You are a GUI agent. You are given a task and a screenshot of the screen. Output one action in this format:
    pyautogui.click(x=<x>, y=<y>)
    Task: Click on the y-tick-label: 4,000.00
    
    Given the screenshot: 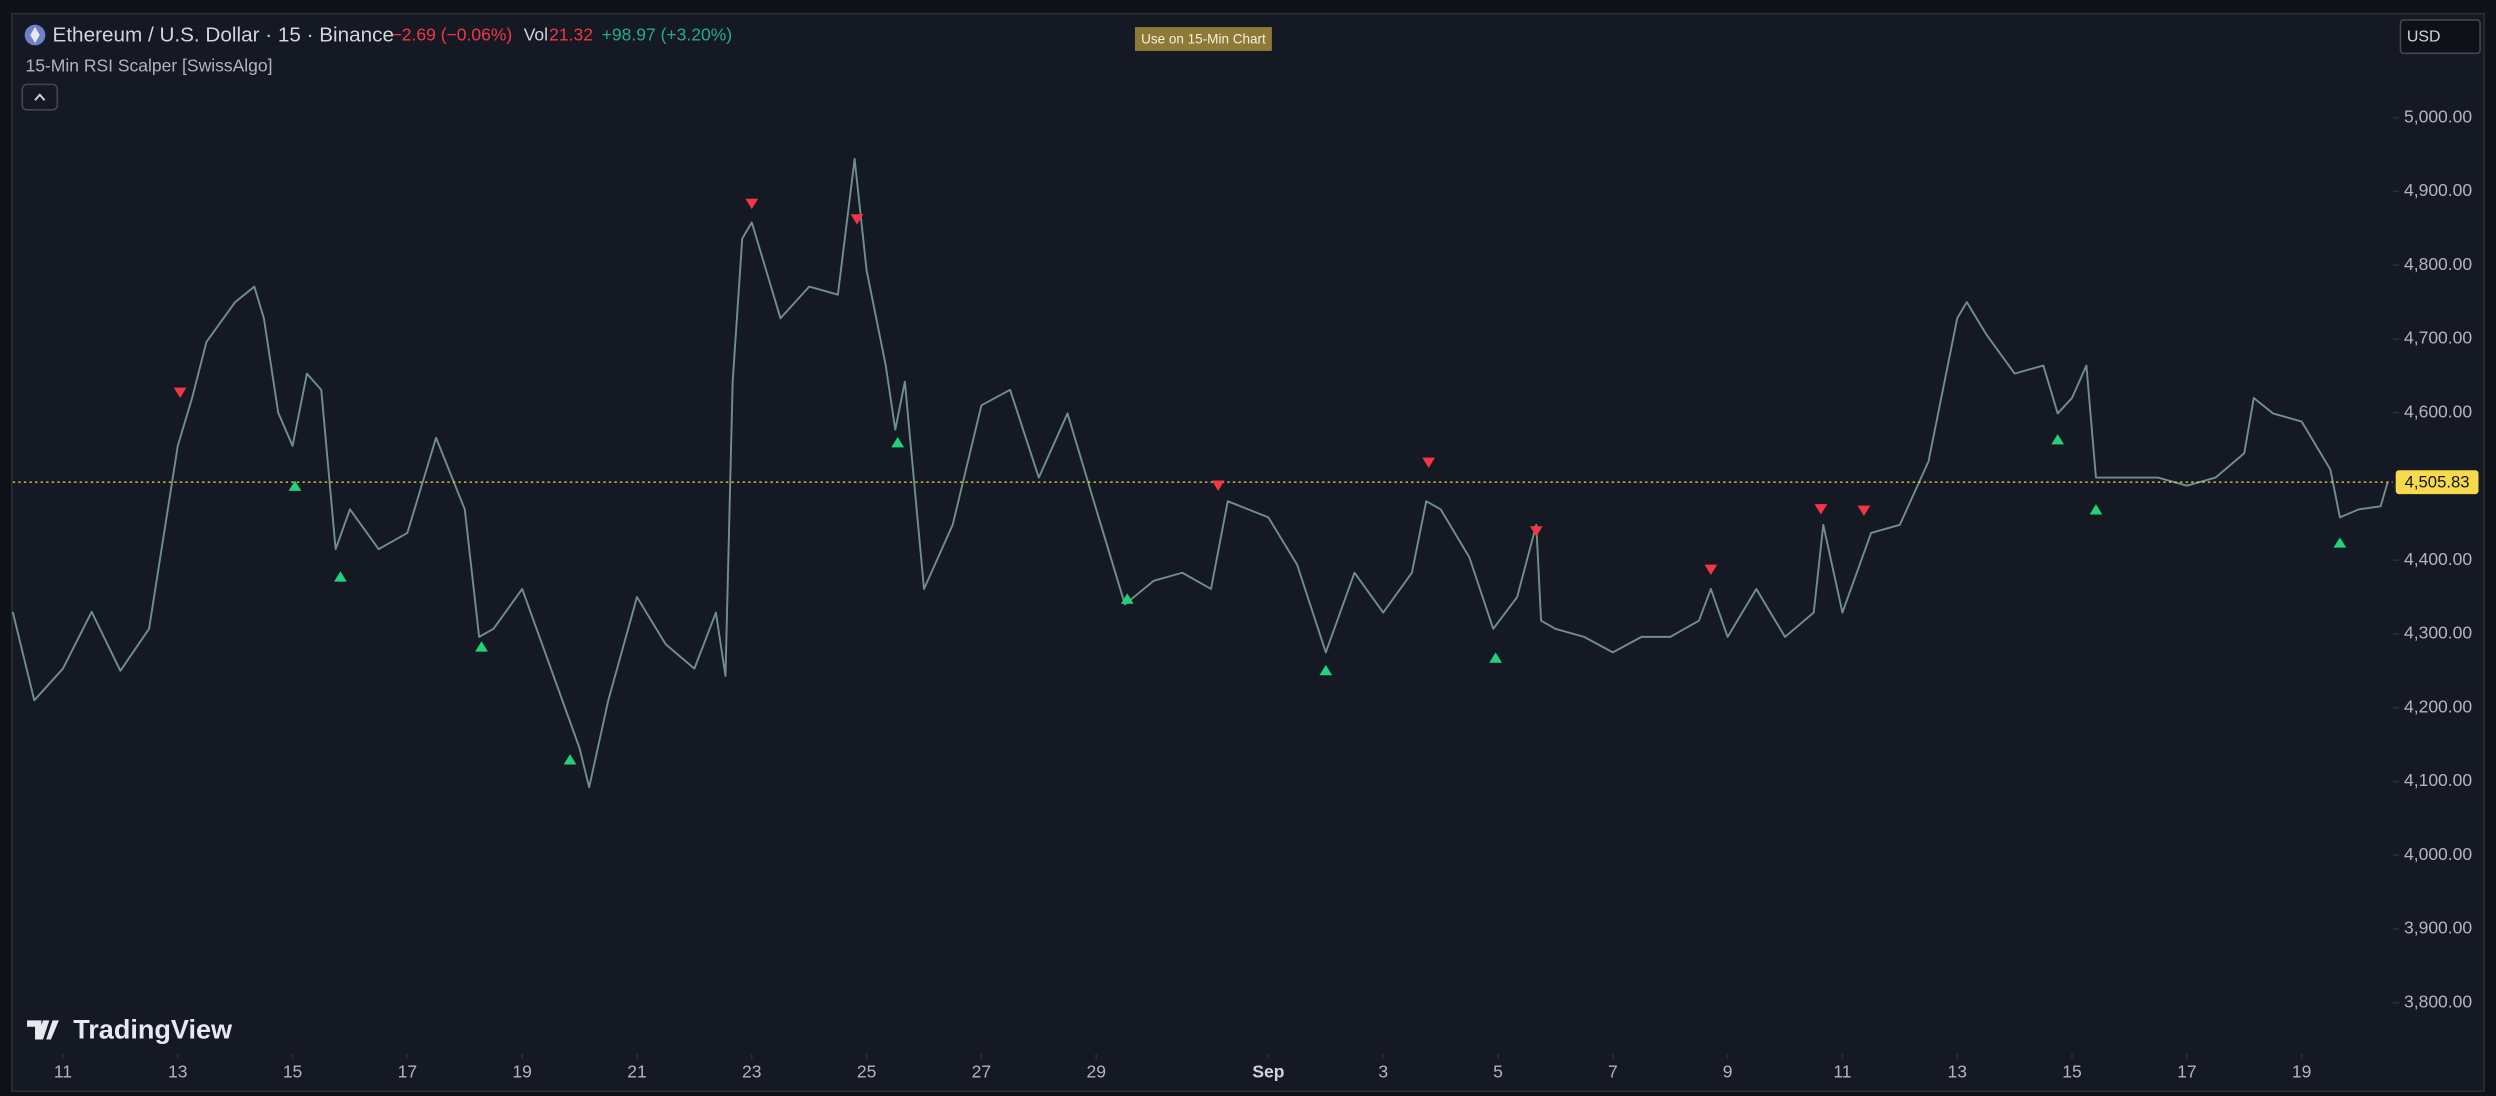 What is the action you would take?
    pyautogui.click(x=2438, y=854)
    